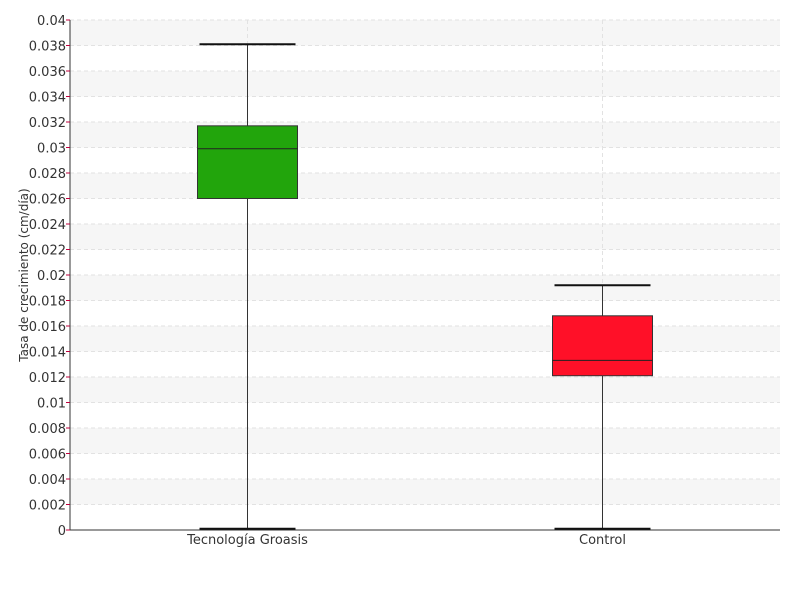 The height and width of the screenshot is (600, 800). I want to click on y-tick-label: 0.024, so click(47, 225).